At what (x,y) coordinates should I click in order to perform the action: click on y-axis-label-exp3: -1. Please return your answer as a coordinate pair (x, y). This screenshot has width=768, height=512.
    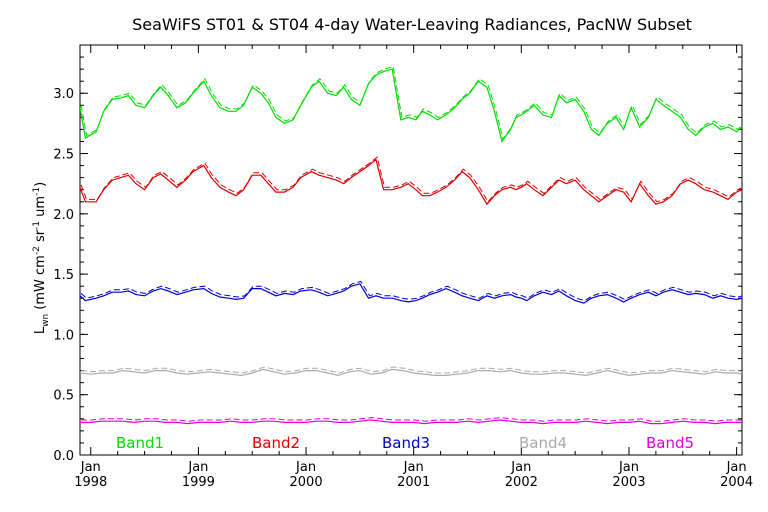
    Looking at the image, I should click on (37, 191).